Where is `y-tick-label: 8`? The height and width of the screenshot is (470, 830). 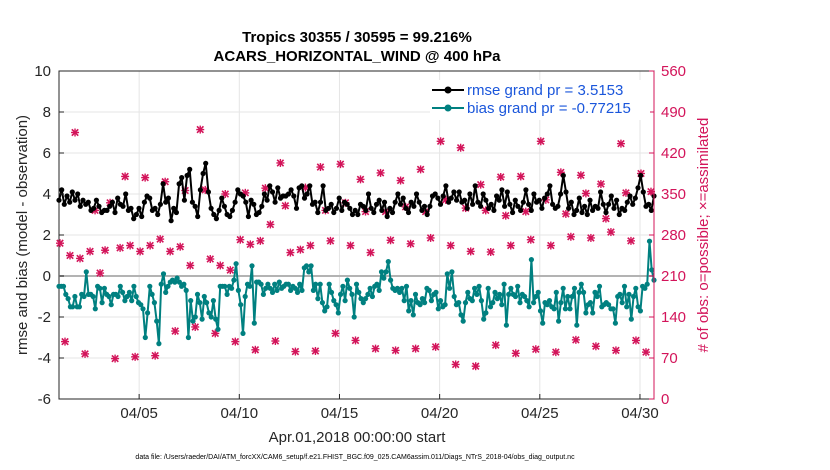
y-tick-label: 8 is located at coordinates (47, 112).